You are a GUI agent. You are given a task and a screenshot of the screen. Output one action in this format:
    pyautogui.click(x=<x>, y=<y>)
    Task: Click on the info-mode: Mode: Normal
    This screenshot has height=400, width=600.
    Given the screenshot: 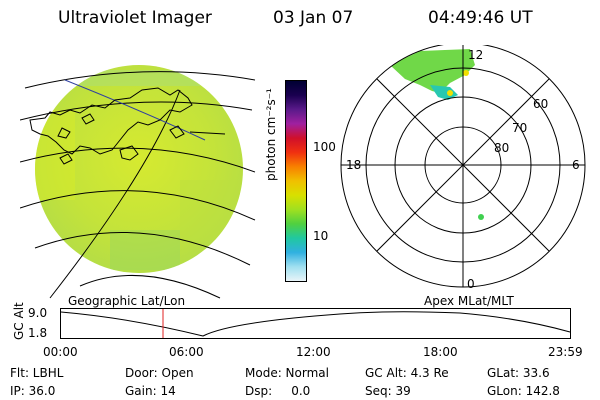 What is the action you would take?
    pyautogui.click(x=287, y=373)
    